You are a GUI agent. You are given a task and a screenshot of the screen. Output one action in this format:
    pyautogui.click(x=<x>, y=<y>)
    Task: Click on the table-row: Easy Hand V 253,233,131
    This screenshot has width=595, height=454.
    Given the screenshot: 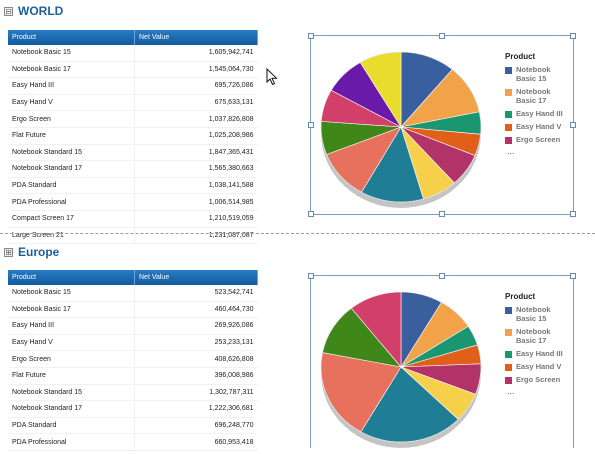 What is the action you would take?
    pyautogui.click(x=133, y=343)
    